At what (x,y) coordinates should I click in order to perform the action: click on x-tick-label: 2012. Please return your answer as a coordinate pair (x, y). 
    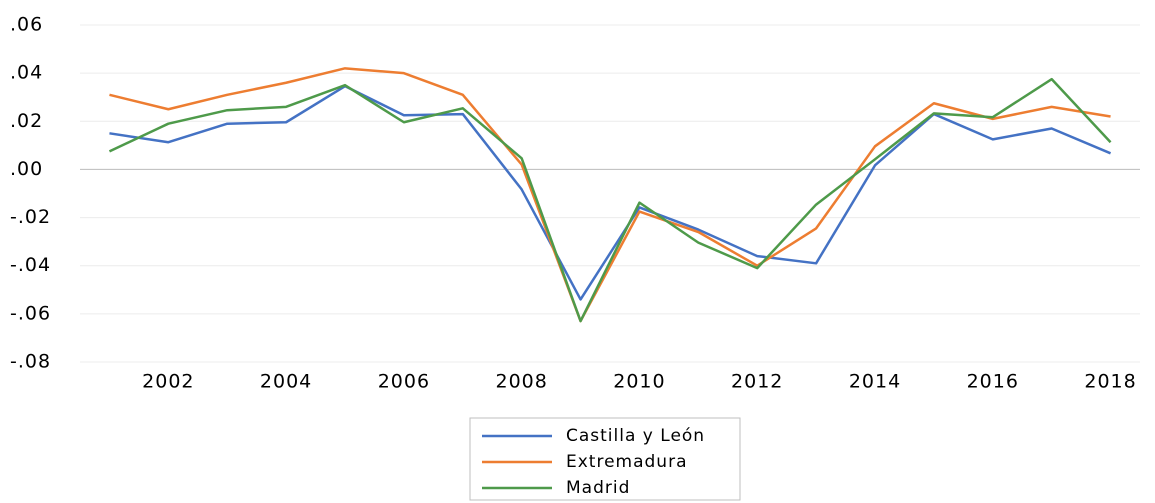
    Looking at the image, I should click on (757, 382).